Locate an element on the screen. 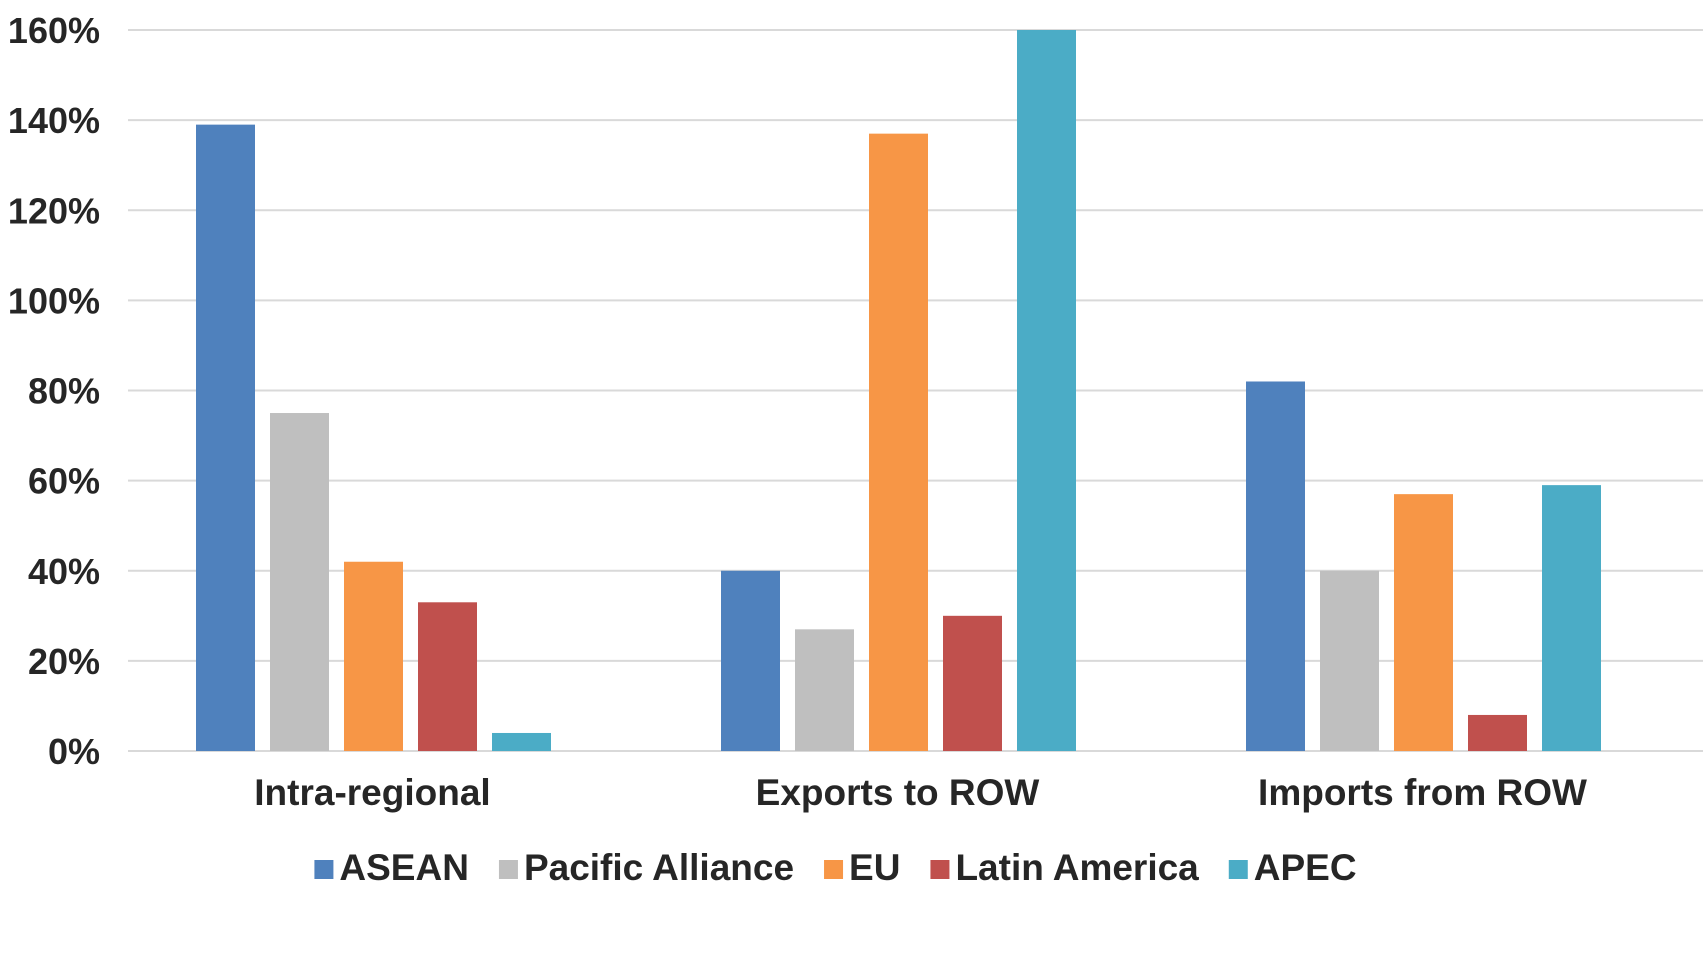 This screenshot has height=964, width=1703. bar-apec-imports-from-row is located at coordinates (1571, 618).